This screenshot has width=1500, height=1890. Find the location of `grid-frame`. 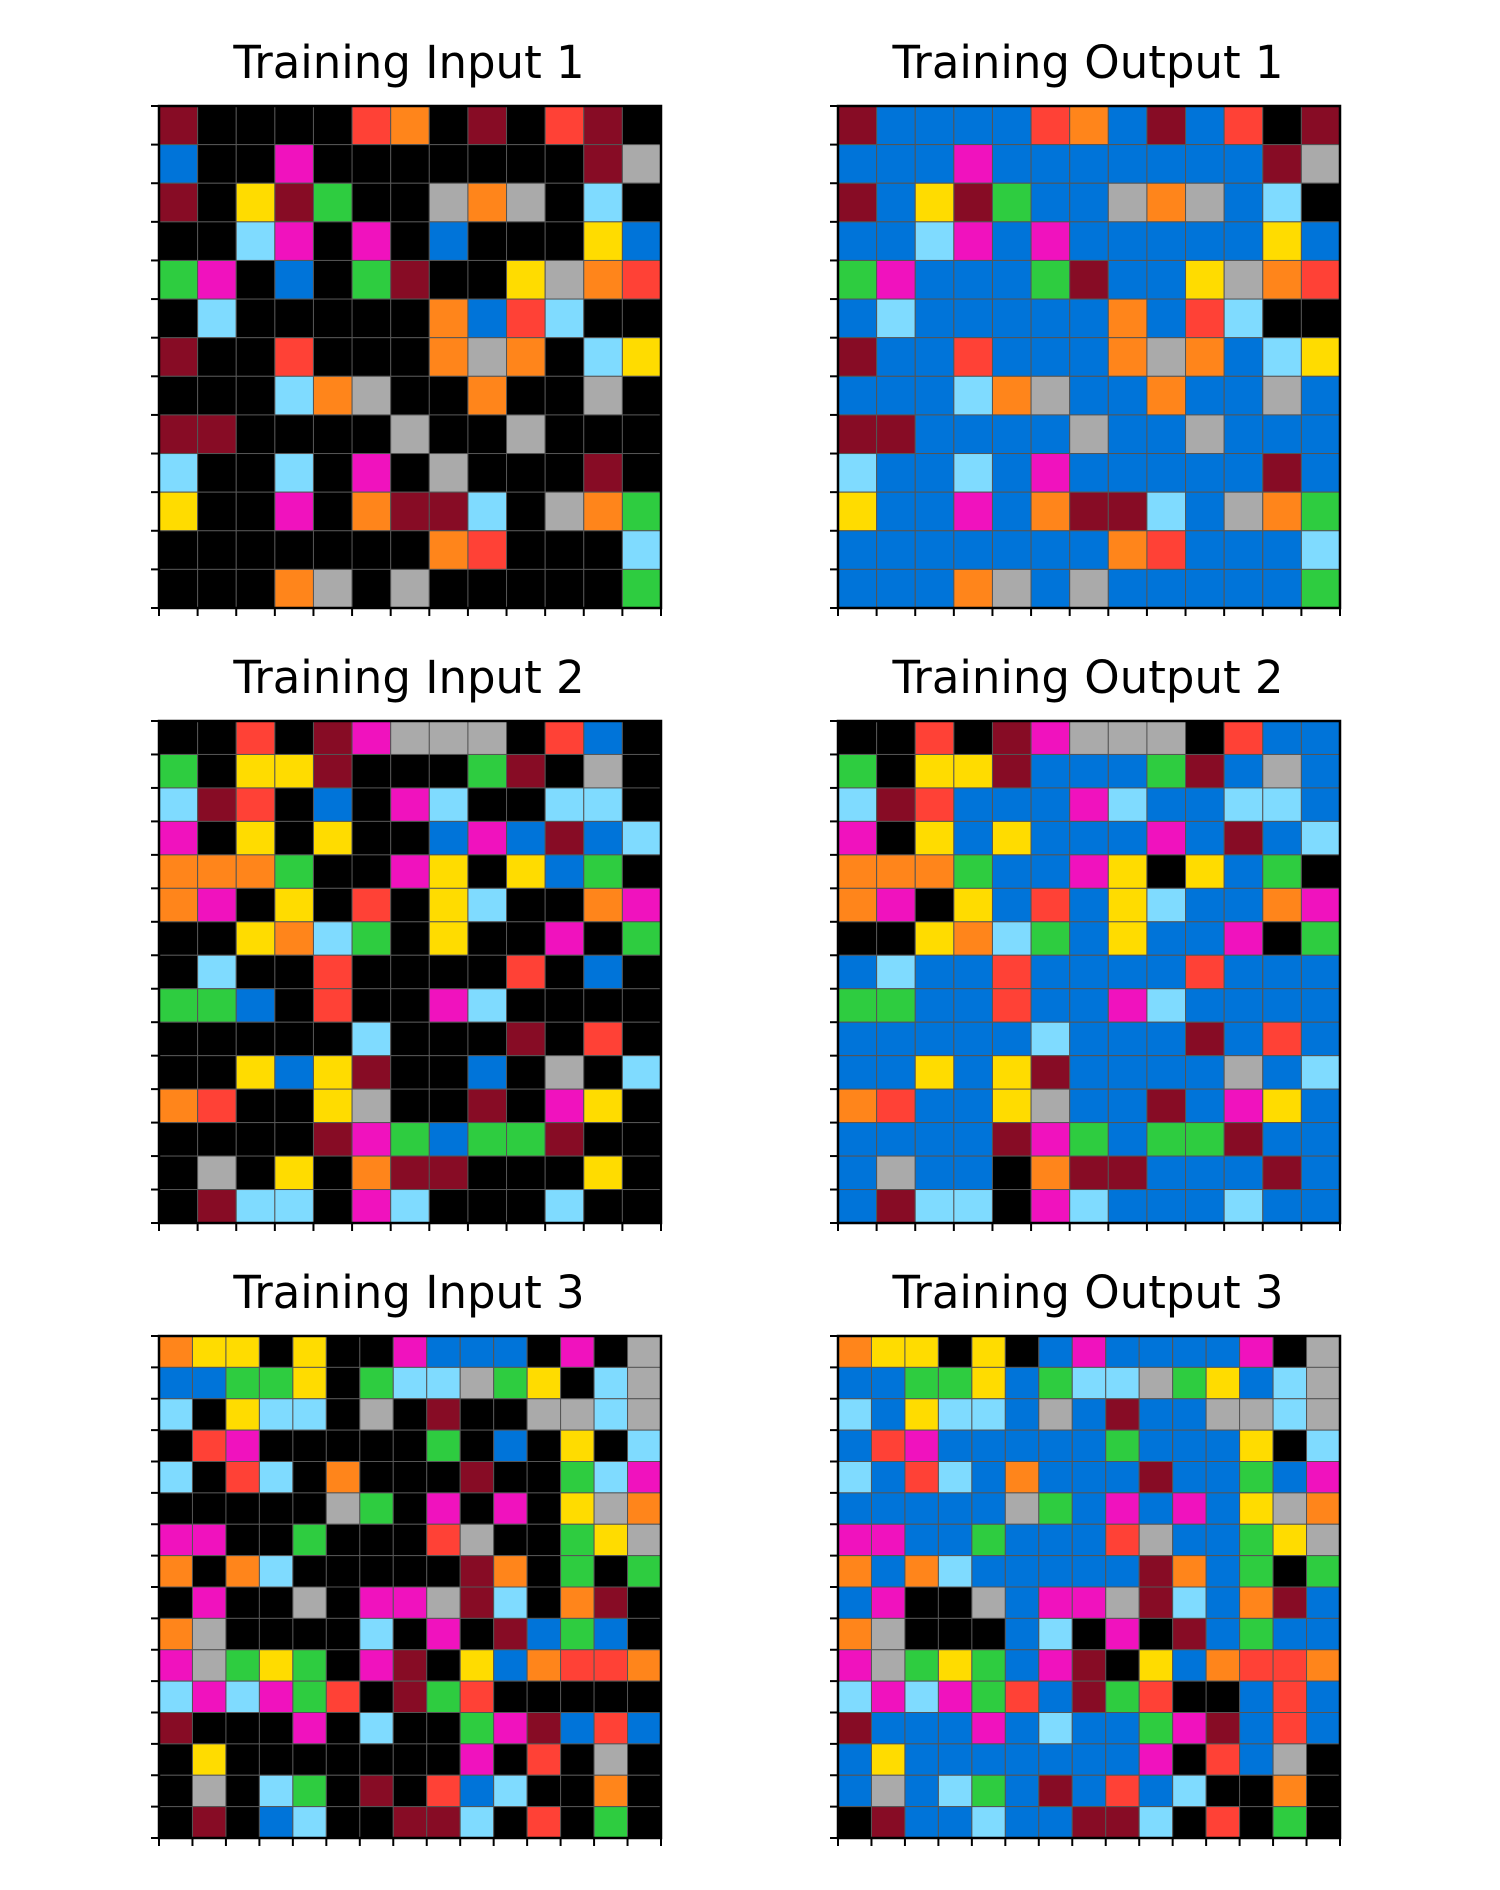

grid-frame is located at coordinates (1089, 972).